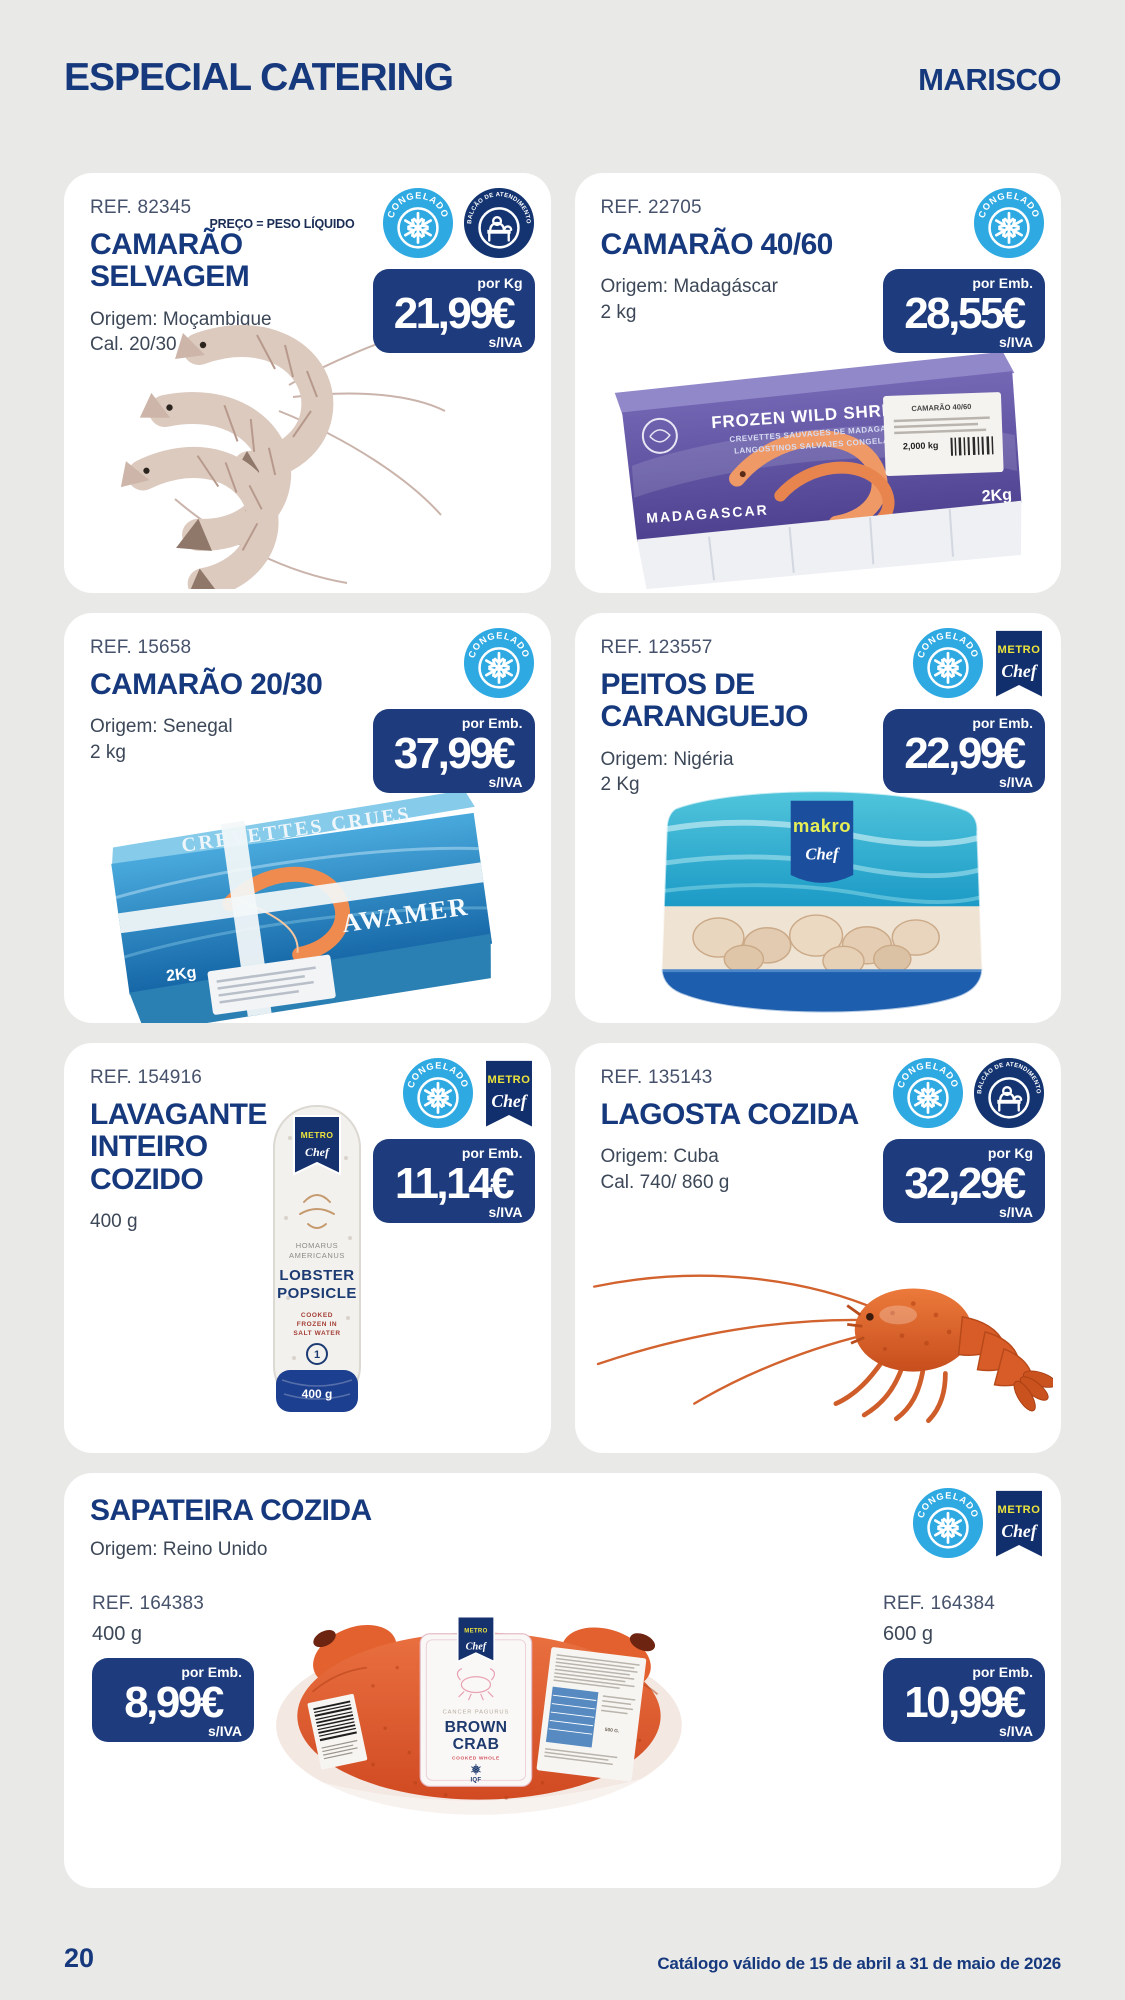  I want to click on badge-row: CONGELADO BALCÃO DE ATENDIMENTO, so click(458, 223).